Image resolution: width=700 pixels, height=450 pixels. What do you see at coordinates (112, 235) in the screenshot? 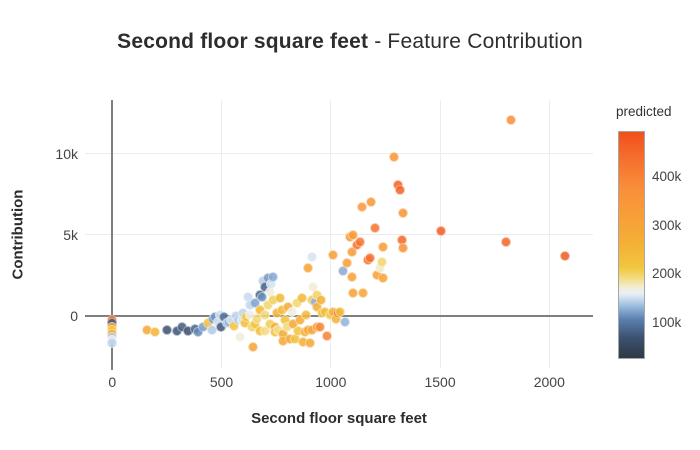
I see `x-zeroline` at bounding box center [112, 235].